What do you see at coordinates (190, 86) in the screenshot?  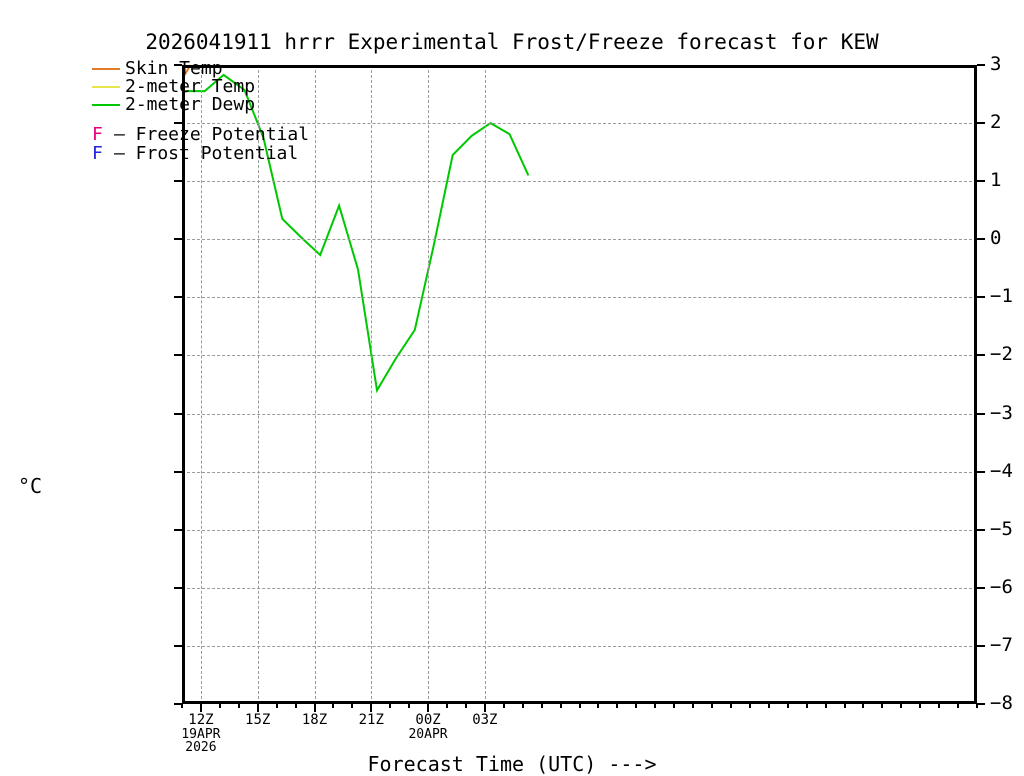 I see `legend-label: 2-meter Temp` at bounding box center [190, 86].